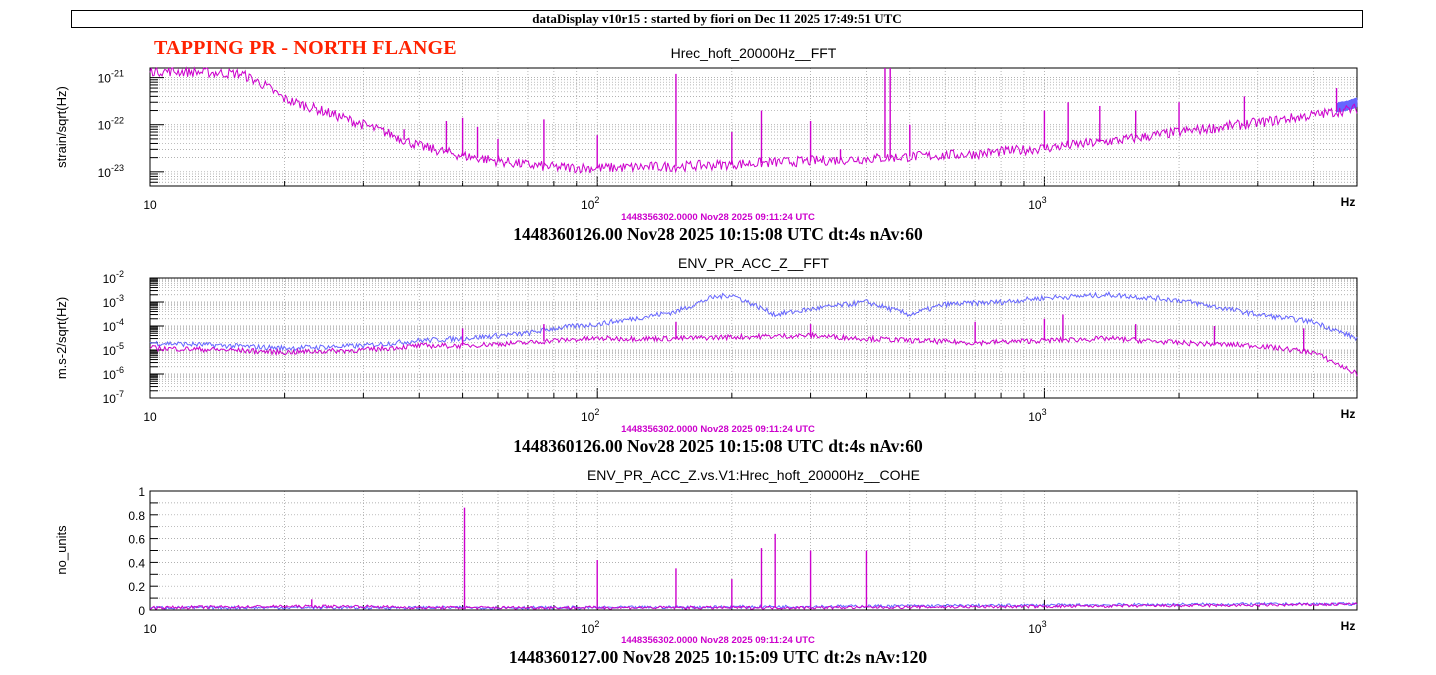 The height and width of the screenshot is (675, 1436). I want to click on y-axis-label: no_units, so click(61, 550).